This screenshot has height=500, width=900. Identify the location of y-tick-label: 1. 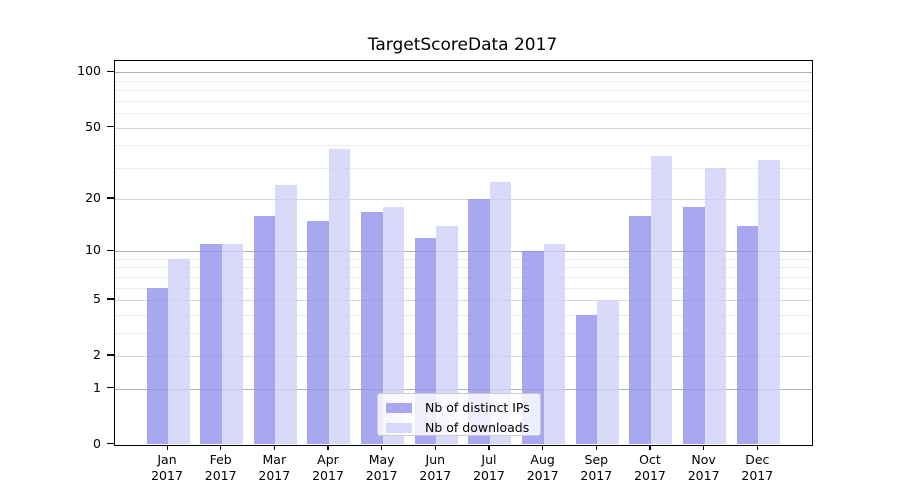
(97, 387).